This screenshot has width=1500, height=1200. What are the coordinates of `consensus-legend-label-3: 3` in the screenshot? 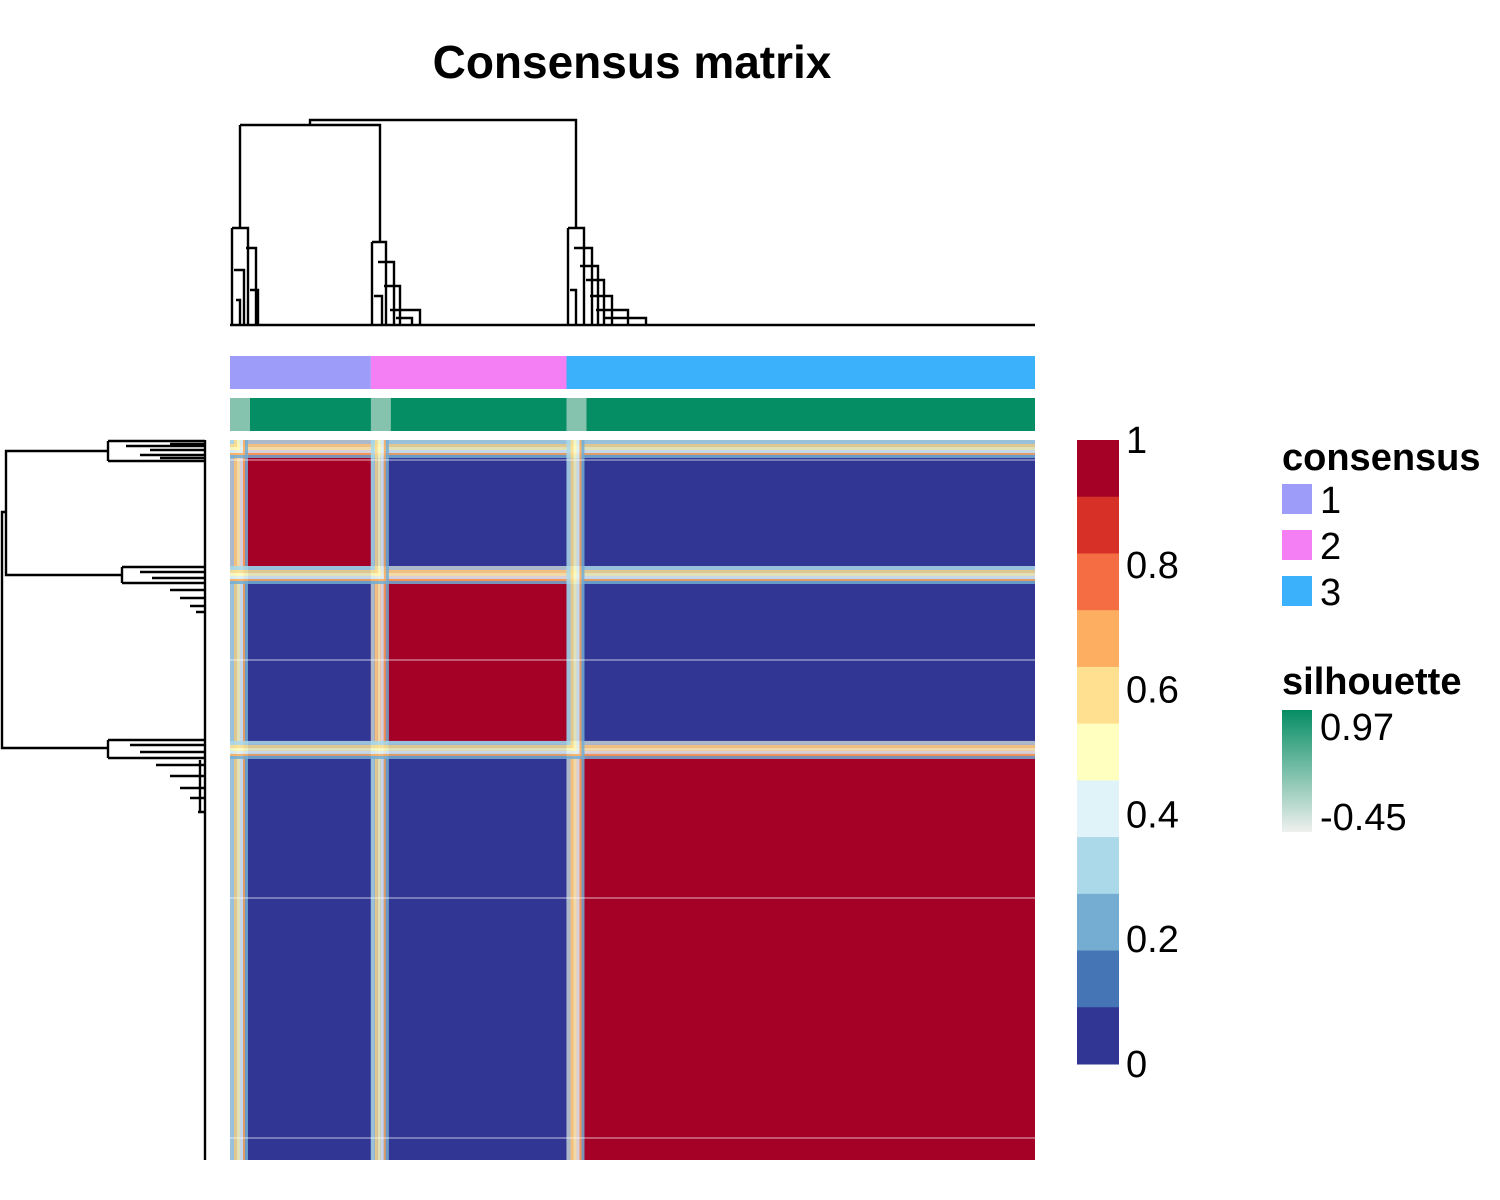 It's located at (1330, 593).